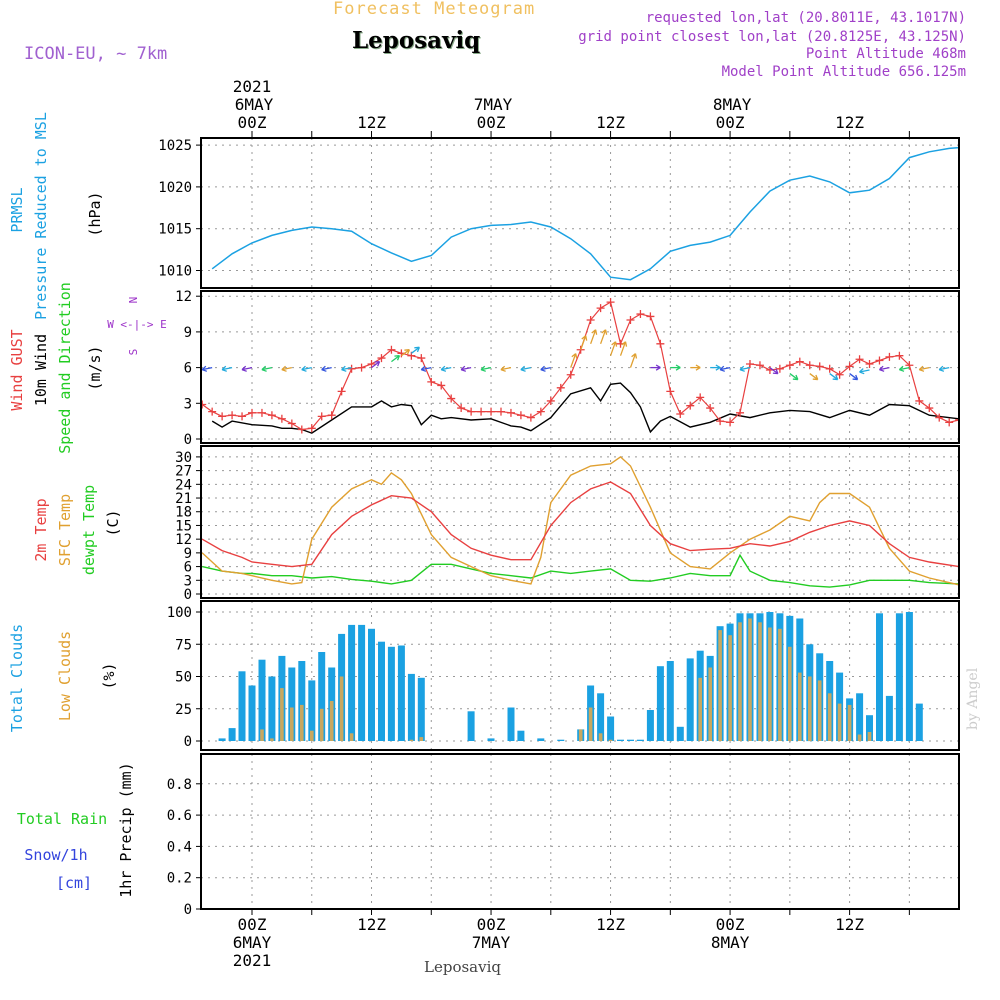 The image size is (1000, 1000). Describe the element at coordinates (252, 86) in the screenshot. I see `year-label-top: 2021` at that location.